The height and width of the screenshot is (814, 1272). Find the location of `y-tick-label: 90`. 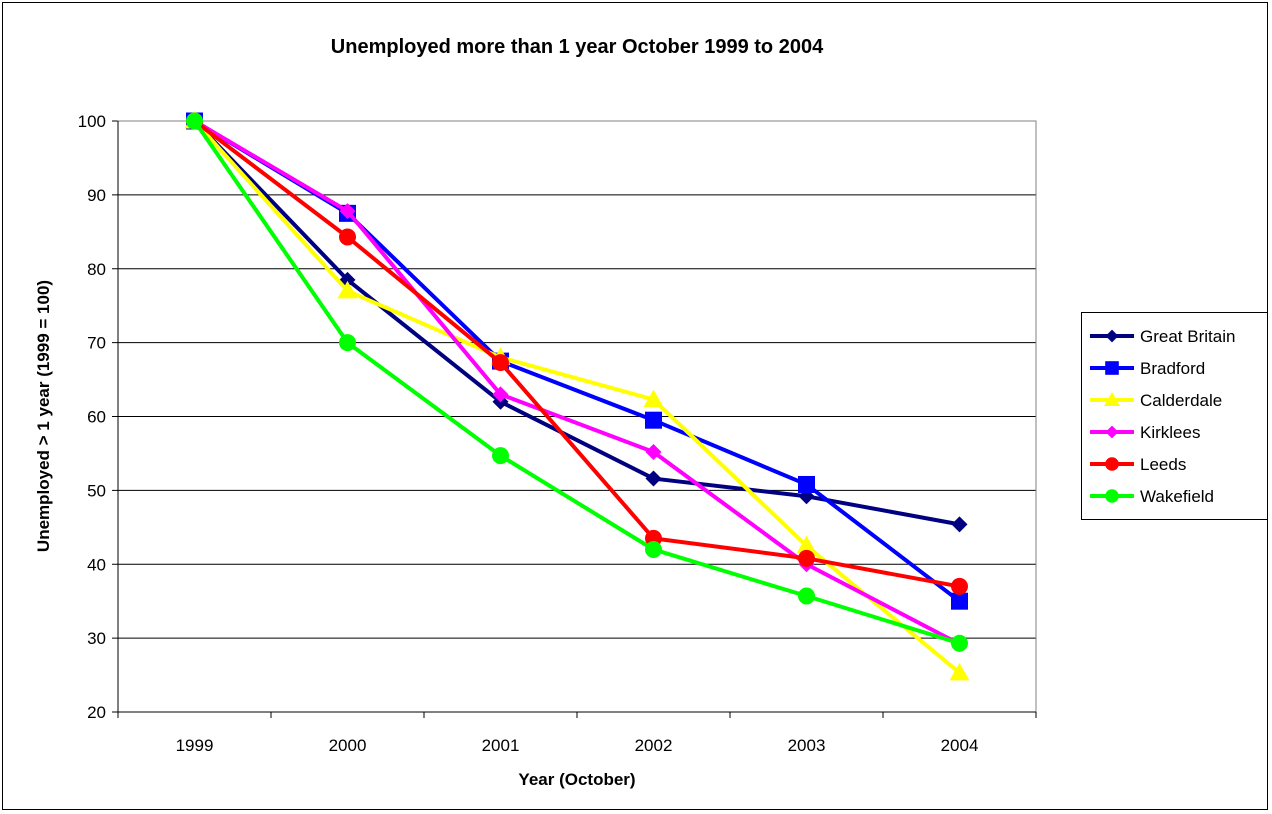

y-tick-label: 90 is located at coordinates (96, 195).